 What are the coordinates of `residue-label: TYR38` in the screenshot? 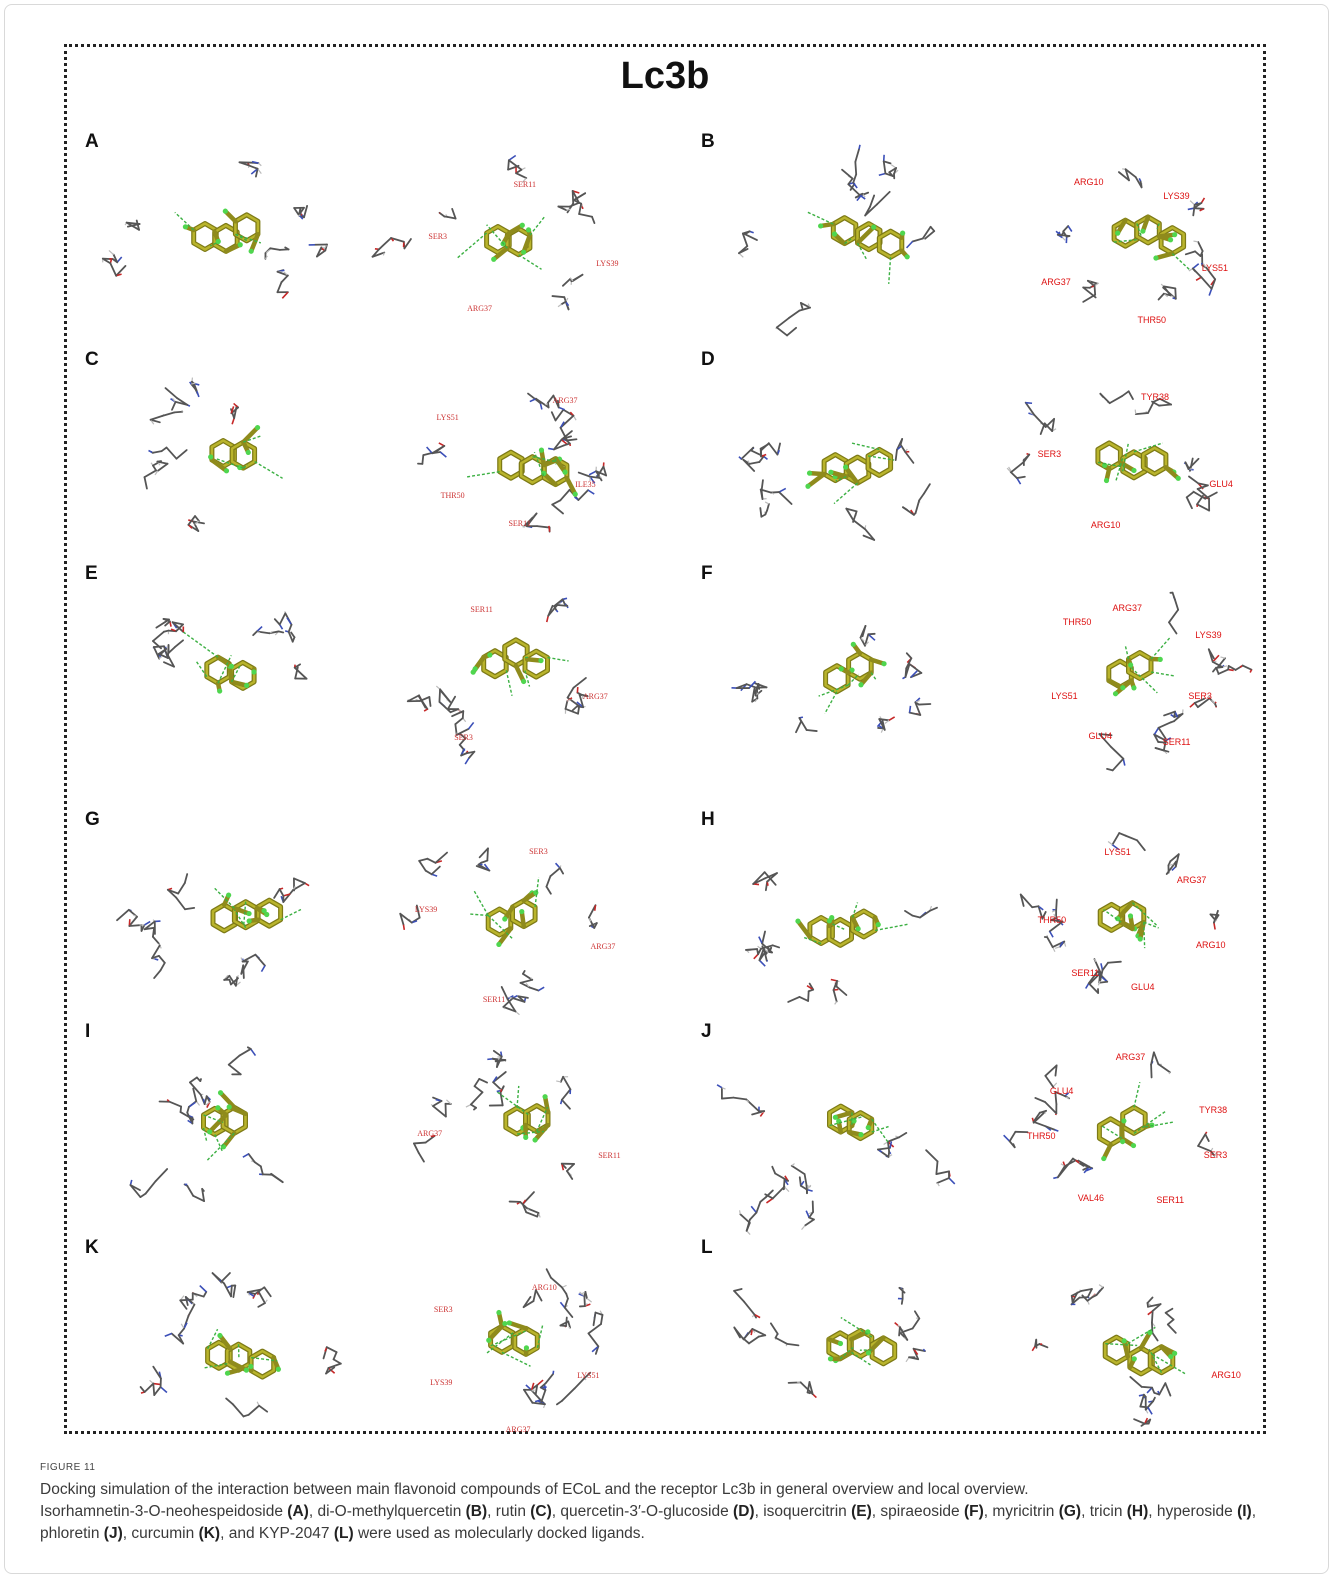 It's located at (1213, 1110).